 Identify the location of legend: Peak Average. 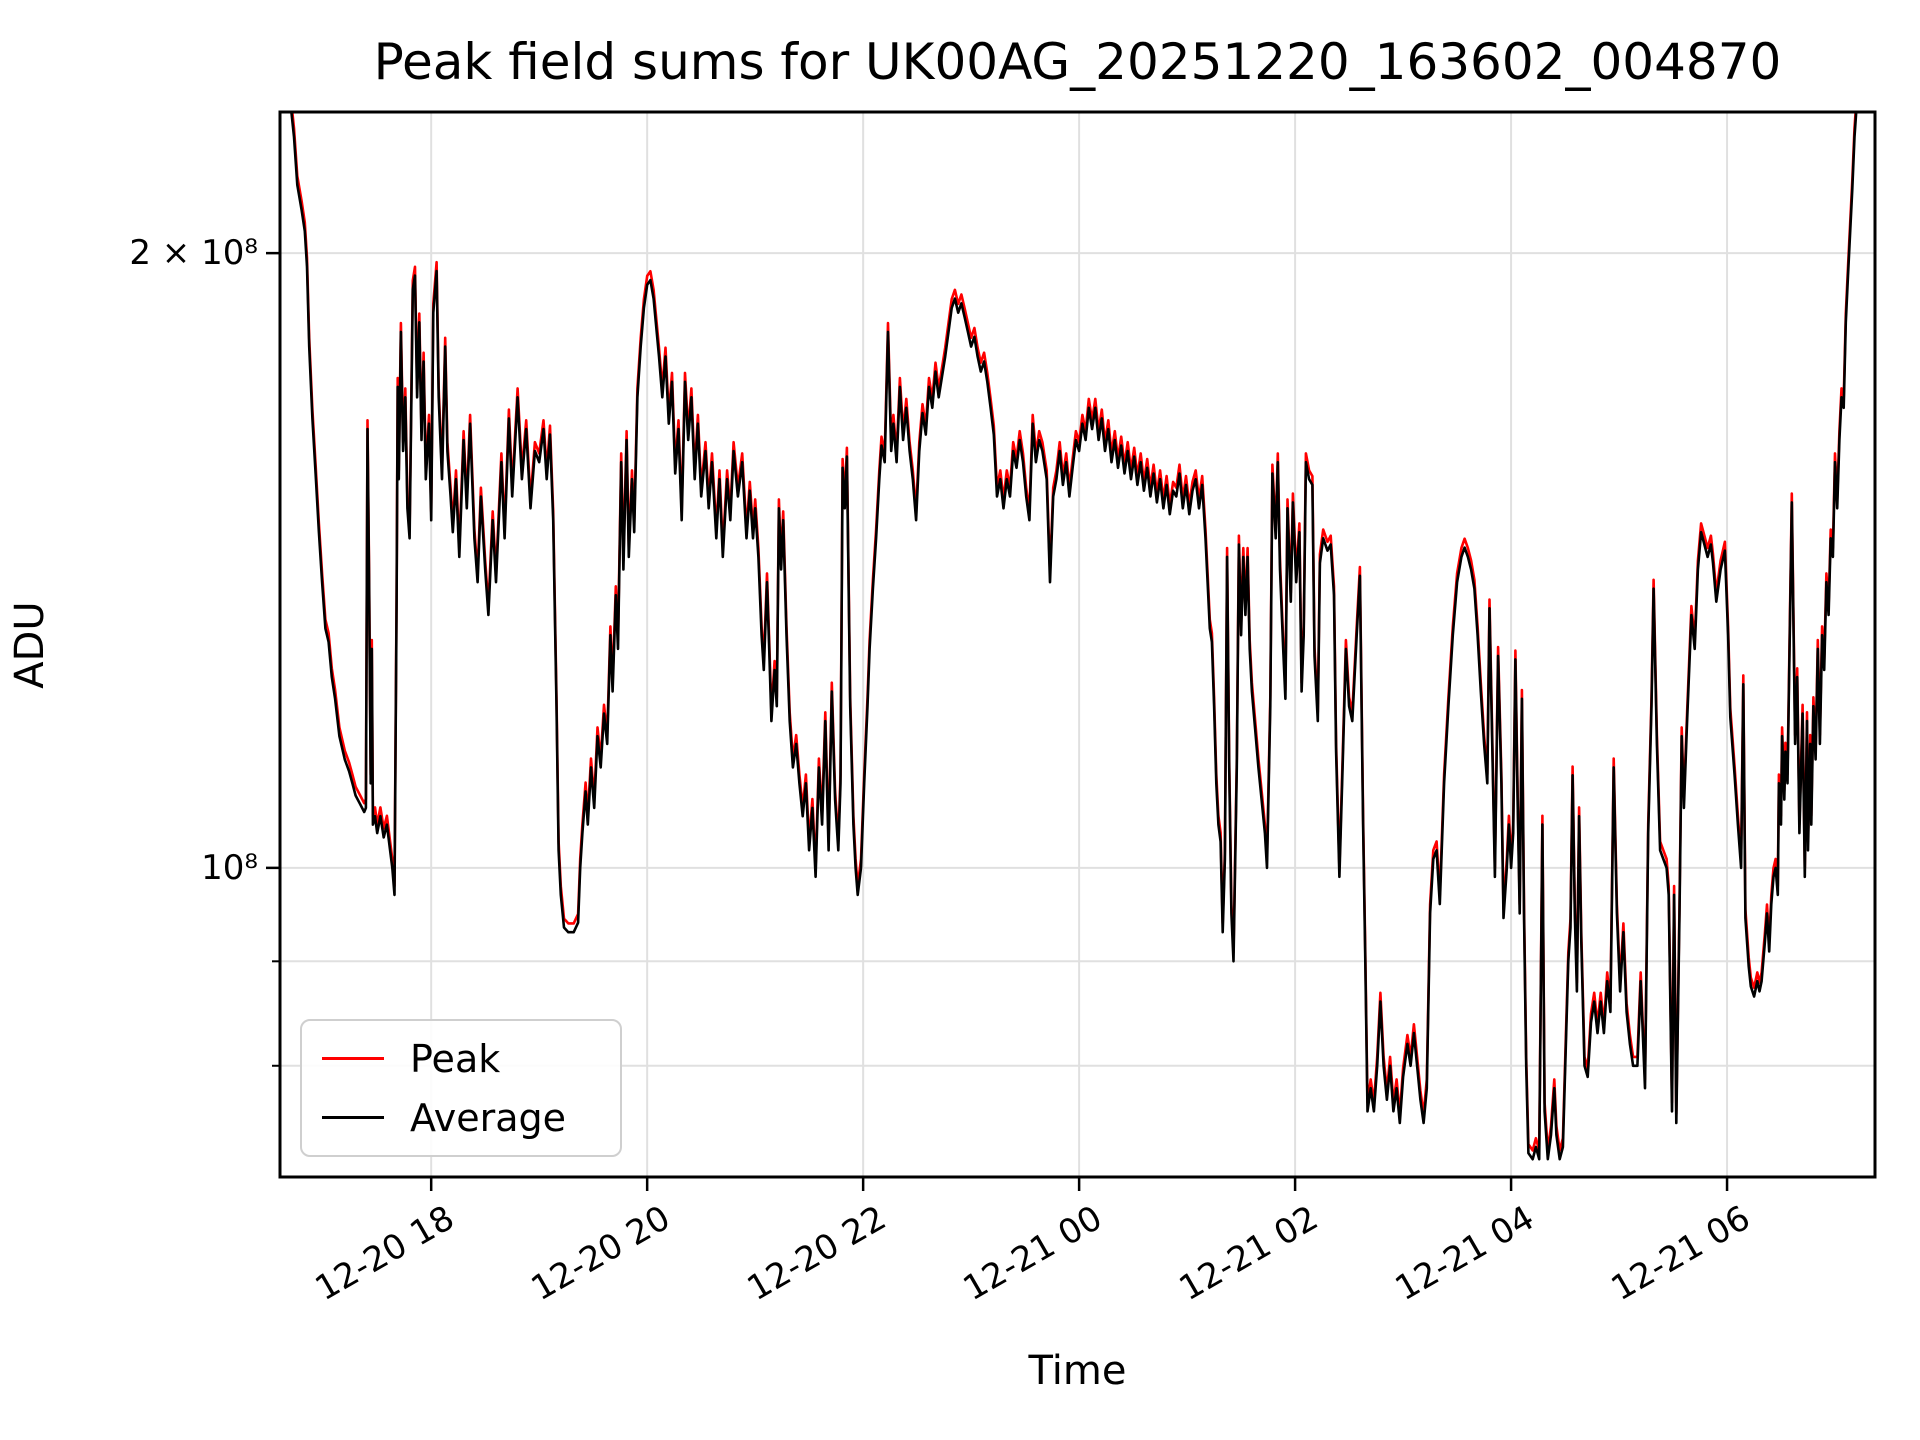
(461, 1088).